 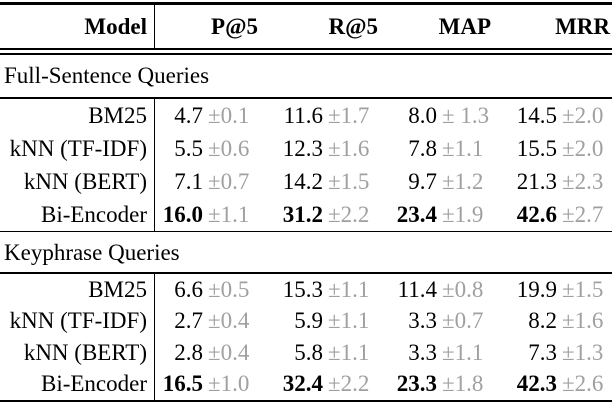 I want to click on metric-value-mrr: 8.2, so click(x=542, y=321).